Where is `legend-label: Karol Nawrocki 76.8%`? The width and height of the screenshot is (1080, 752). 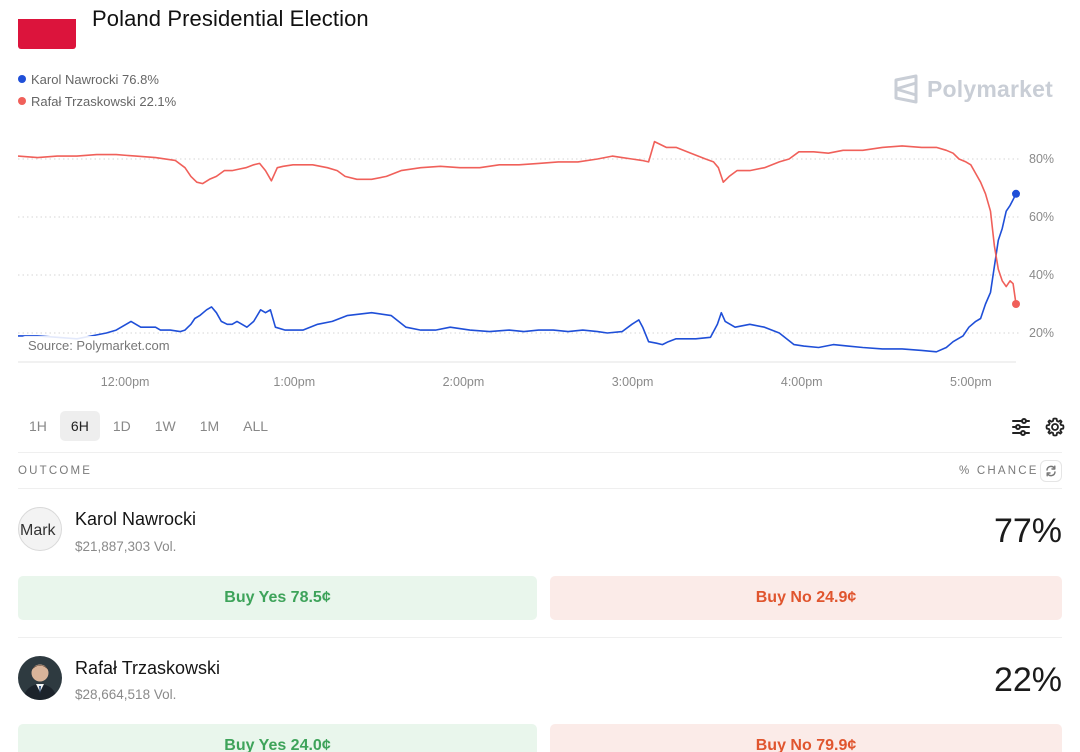 legend-label: Karol Nawrocki 76.8% is located at coordinates (95, 79).